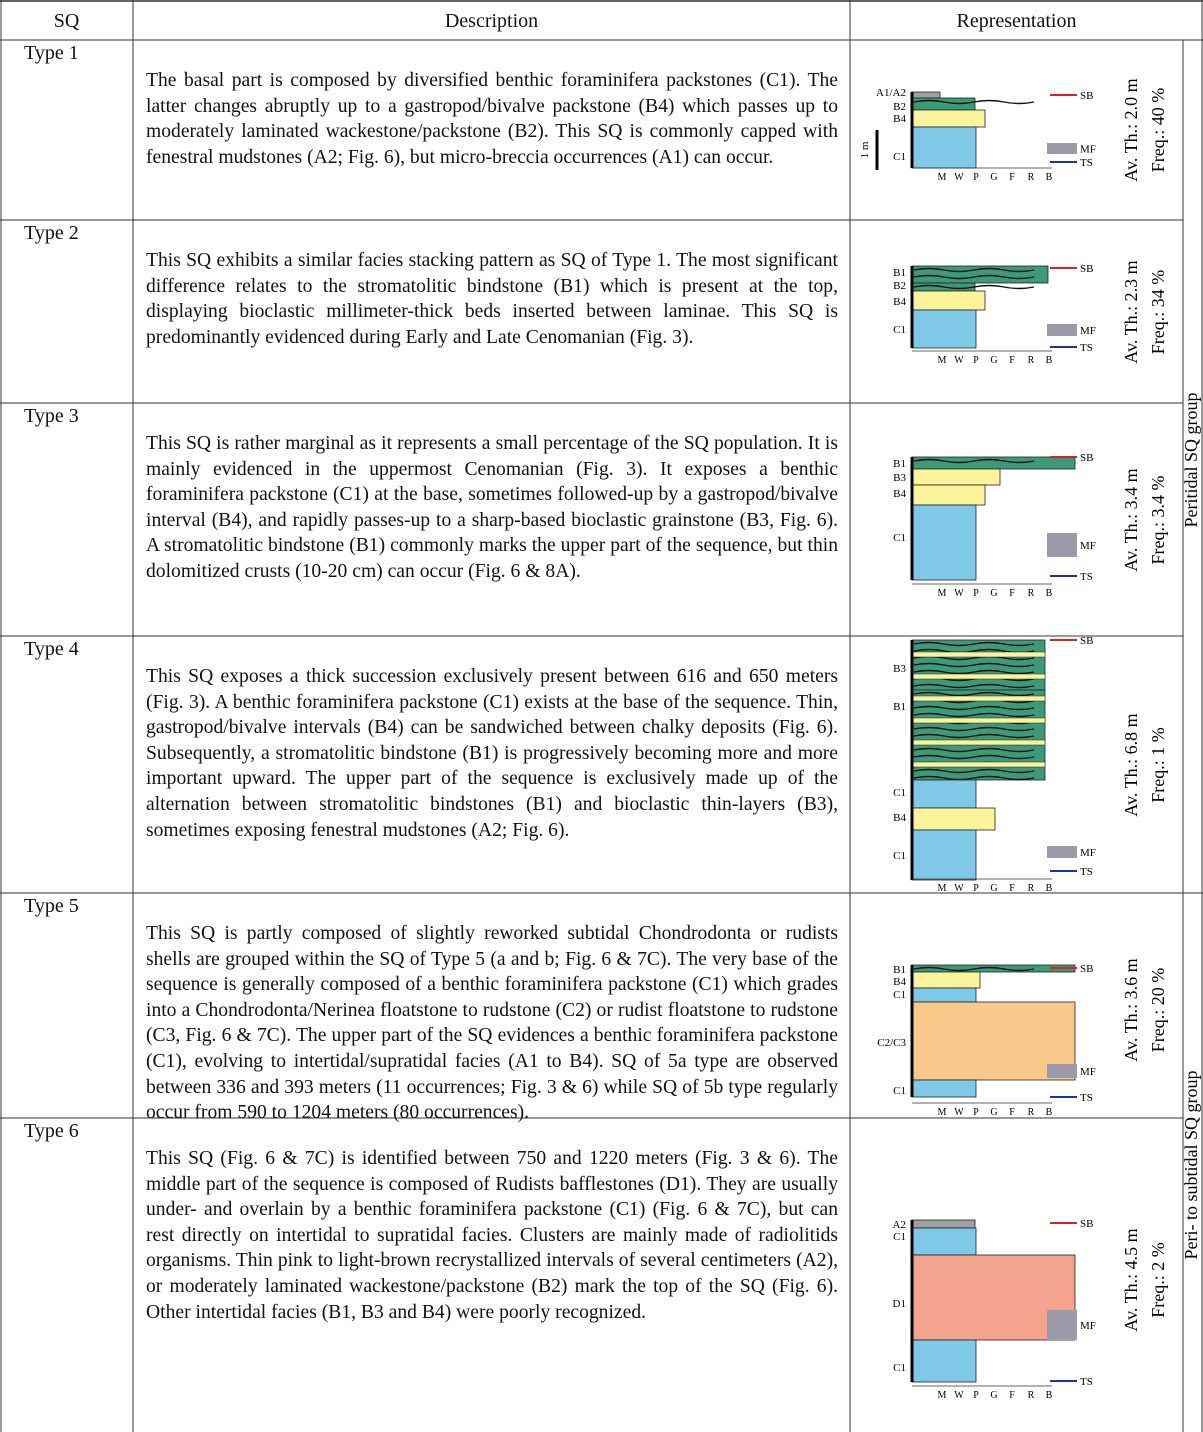 The height and width of the screenshot is (1432, 1203). I want to click on frequency: Freq.: 34 %, so click(1158, 312).